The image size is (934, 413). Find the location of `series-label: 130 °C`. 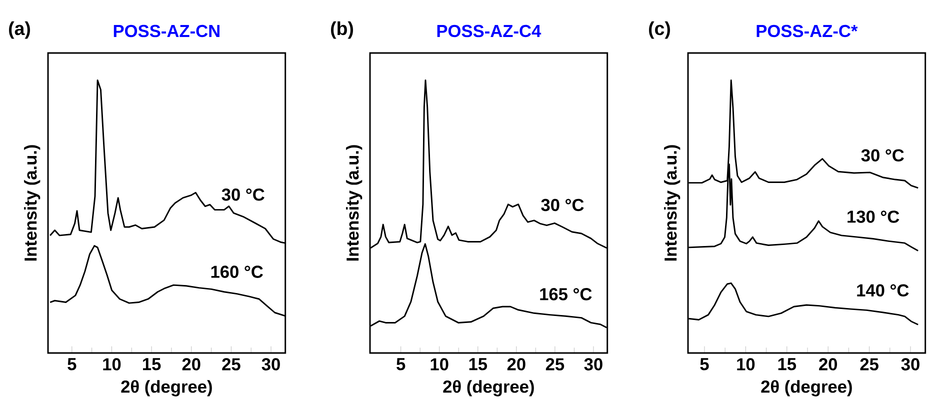

series-label: 130 °C is located at coordinates (874, 216).